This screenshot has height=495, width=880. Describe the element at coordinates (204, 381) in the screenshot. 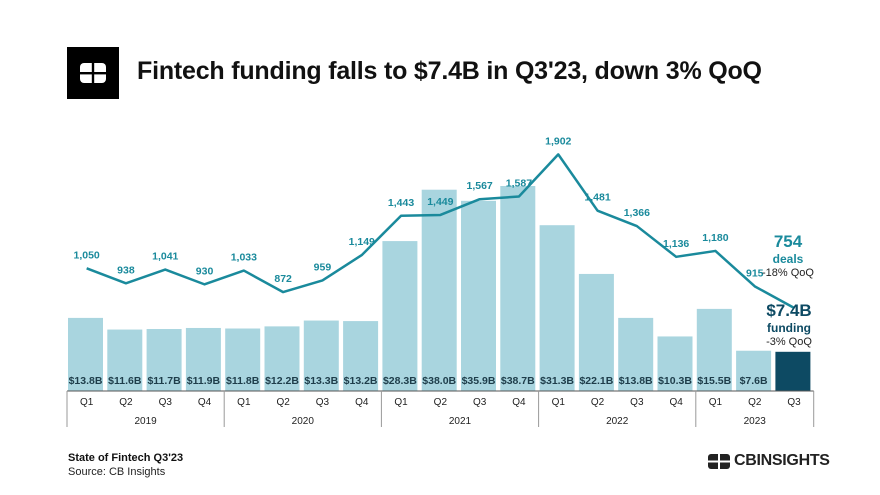

I see `funding-bar-label: $11.9B` at that location.